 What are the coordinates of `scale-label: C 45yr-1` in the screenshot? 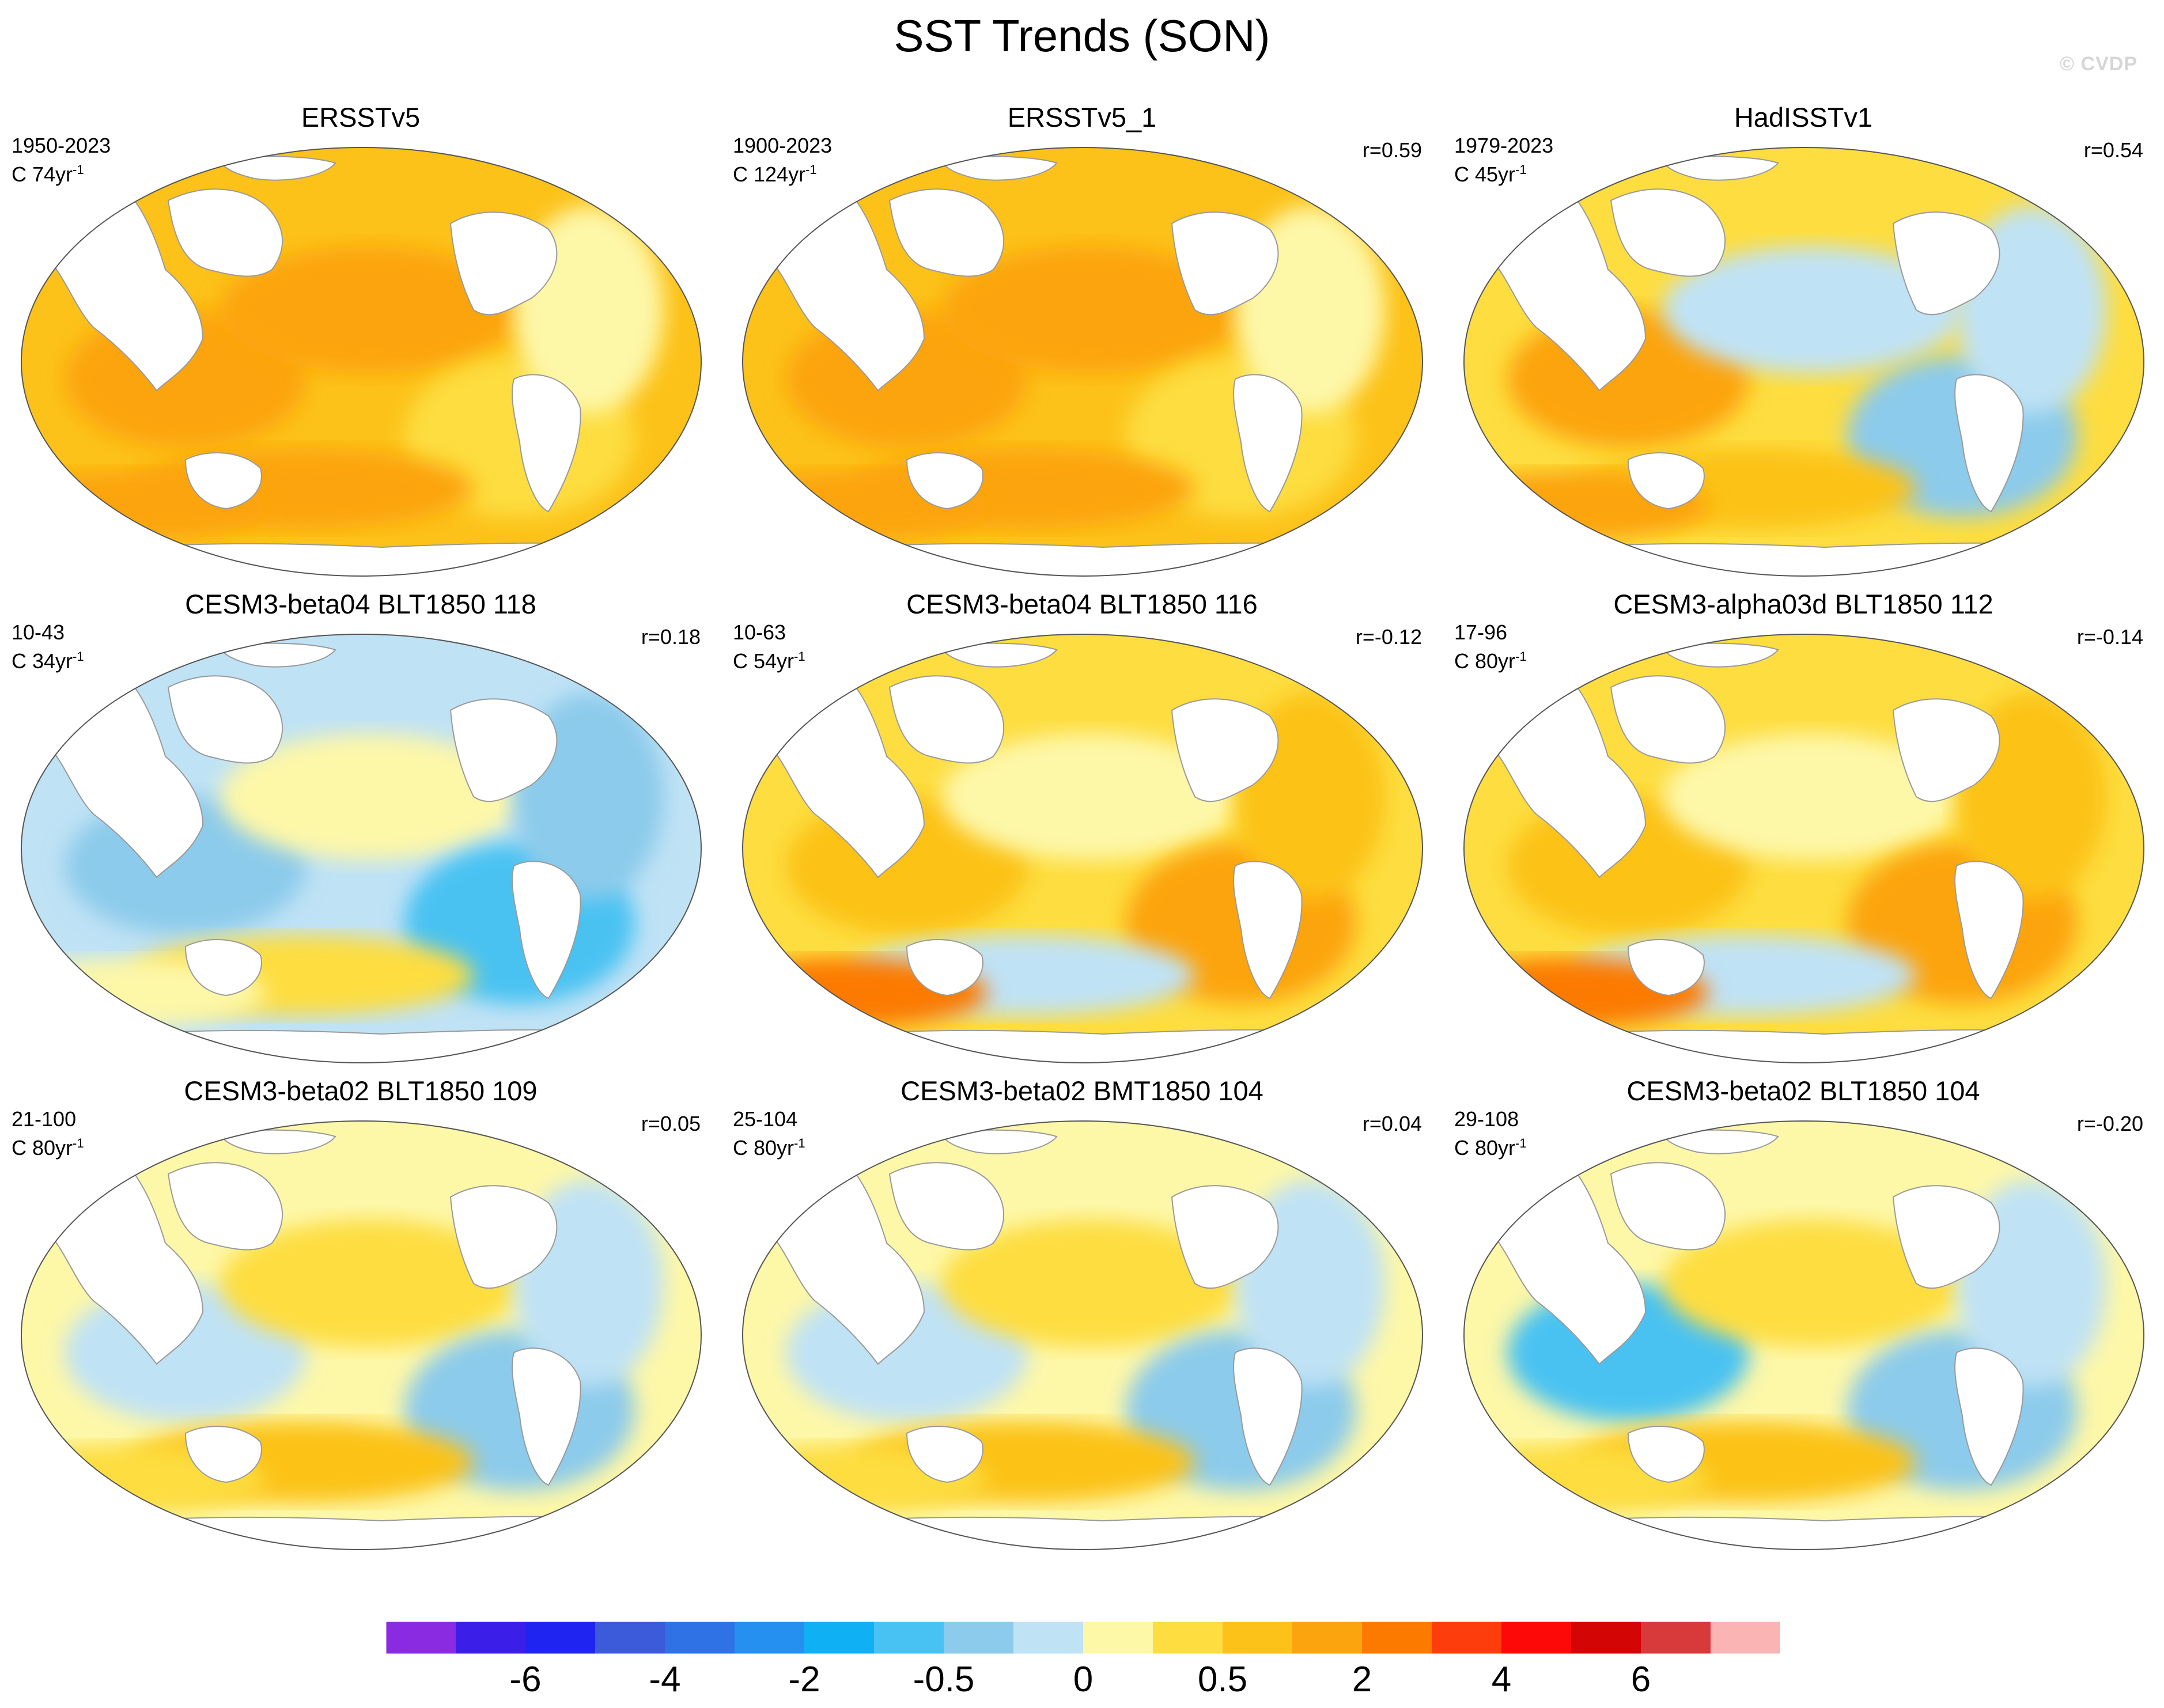 It's located at (1490, 174).